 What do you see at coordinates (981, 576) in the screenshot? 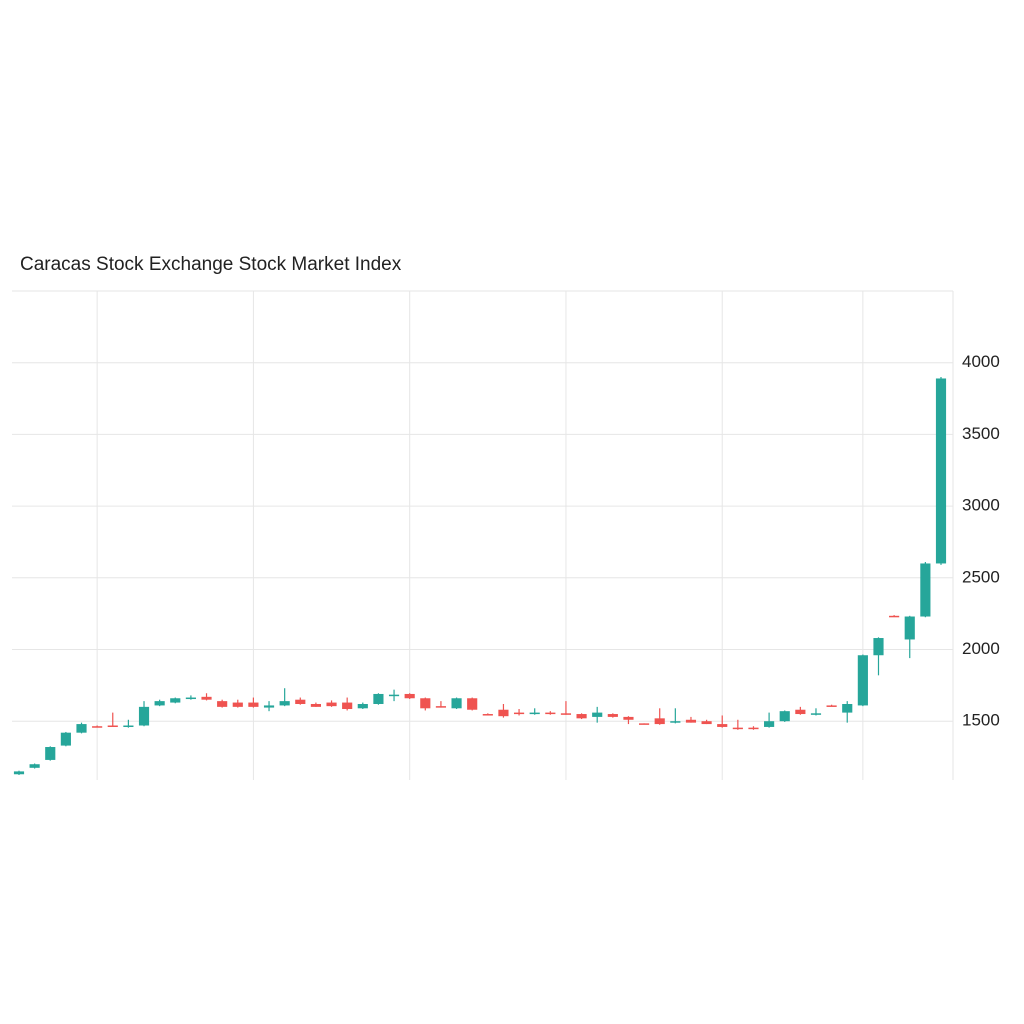
I see `y-tick-label: 2500` at bounding box center [981, 576].